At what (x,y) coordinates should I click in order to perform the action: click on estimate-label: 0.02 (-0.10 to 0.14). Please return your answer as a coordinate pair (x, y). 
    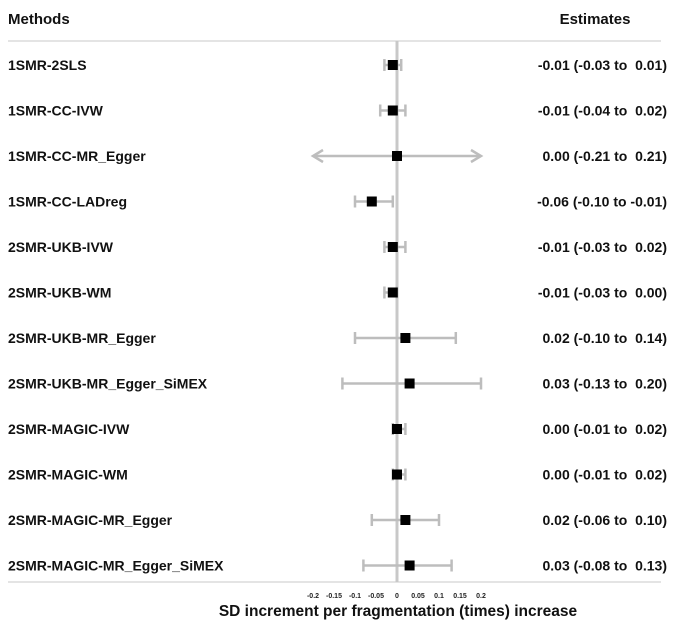
    Looking at the image, I should click on (604, 338).